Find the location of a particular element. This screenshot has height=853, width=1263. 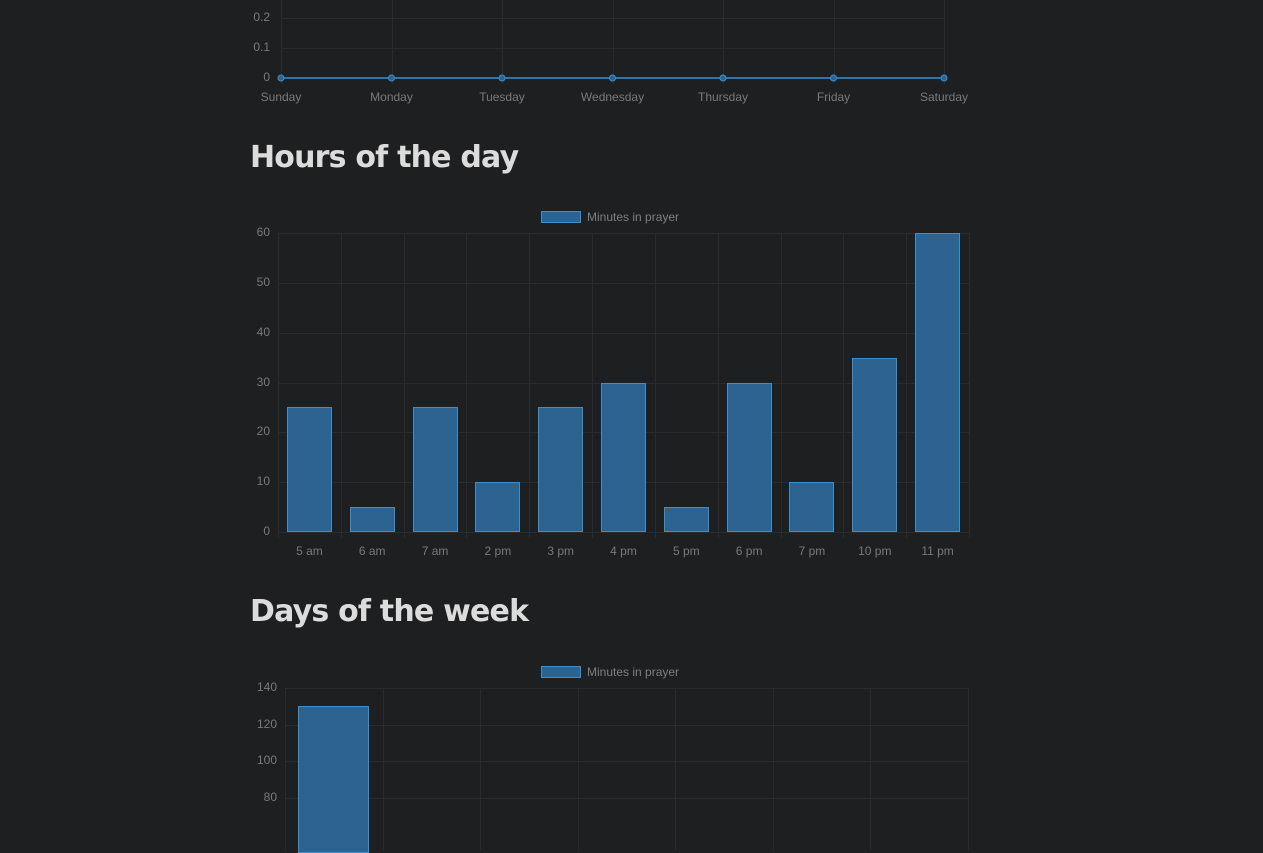

x-tick-label: 7 pm is located at coordinates (812, 551).